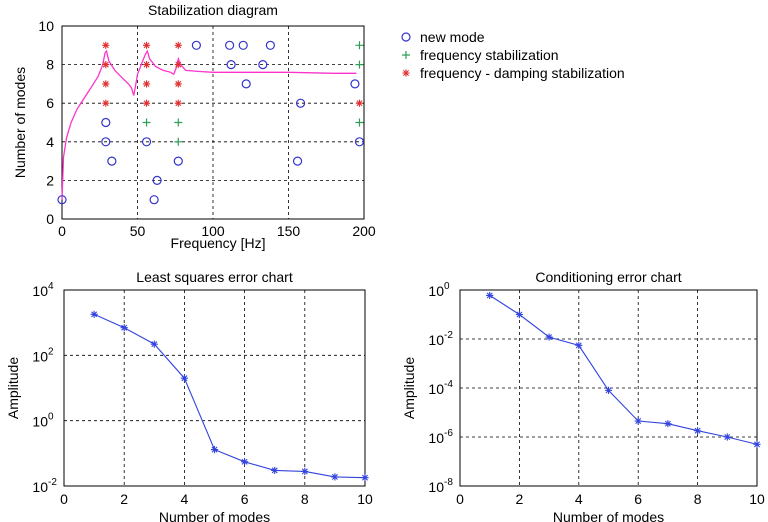 This screenshot has width=768, height=522. Describe the element at coordinates (214, 277) in the screenshot. I see `chart-title: Least squares error chart` at that location.